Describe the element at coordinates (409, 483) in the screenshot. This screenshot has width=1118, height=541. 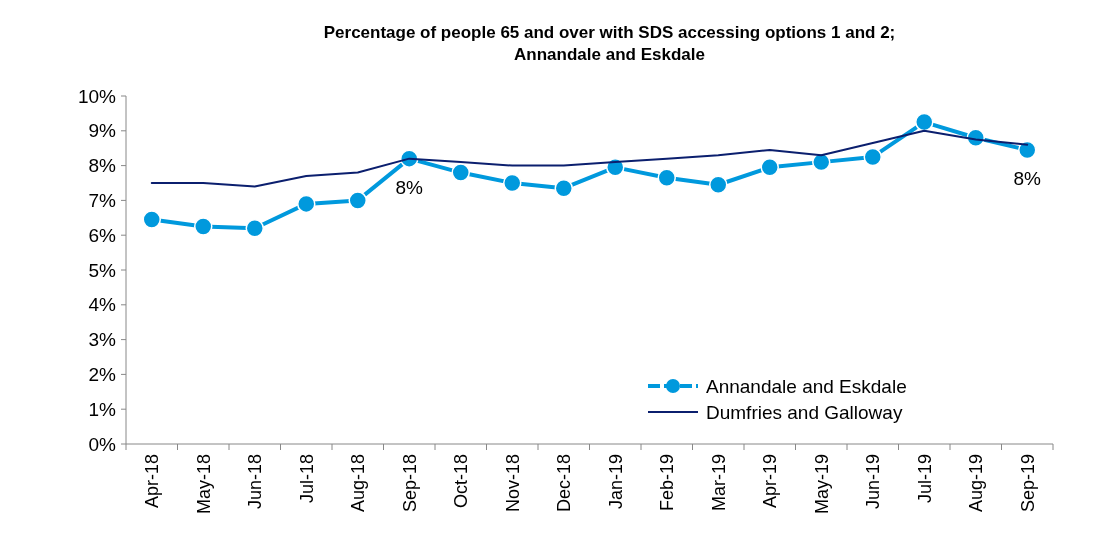
I see `x-tick-label: Sep-18` at that location.